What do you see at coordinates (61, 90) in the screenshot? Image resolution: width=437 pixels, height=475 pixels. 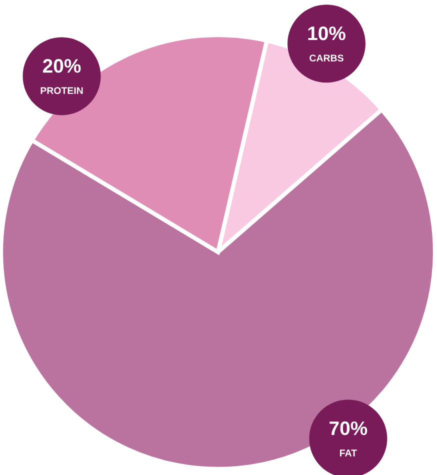 I see `slice-label: PROTEIN` at bounding box center [61, 90].